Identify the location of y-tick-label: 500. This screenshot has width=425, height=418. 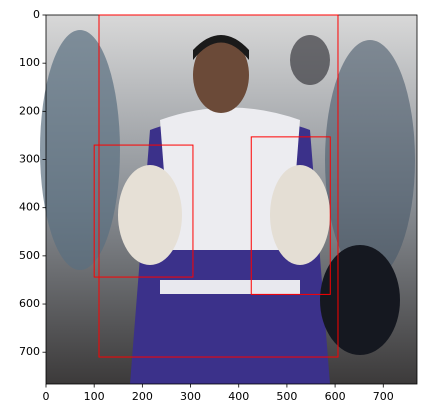
(29, 255).